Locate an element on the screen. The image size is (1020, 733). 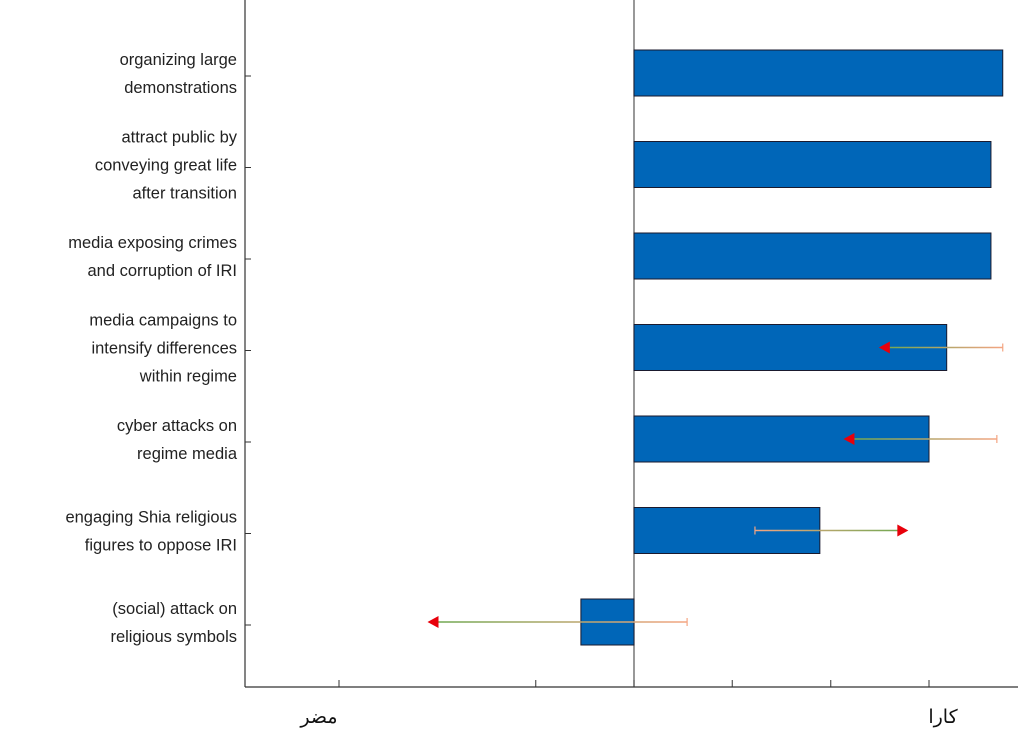
category-label-3-0: media campaigns to is located at coordinates (163, 321).